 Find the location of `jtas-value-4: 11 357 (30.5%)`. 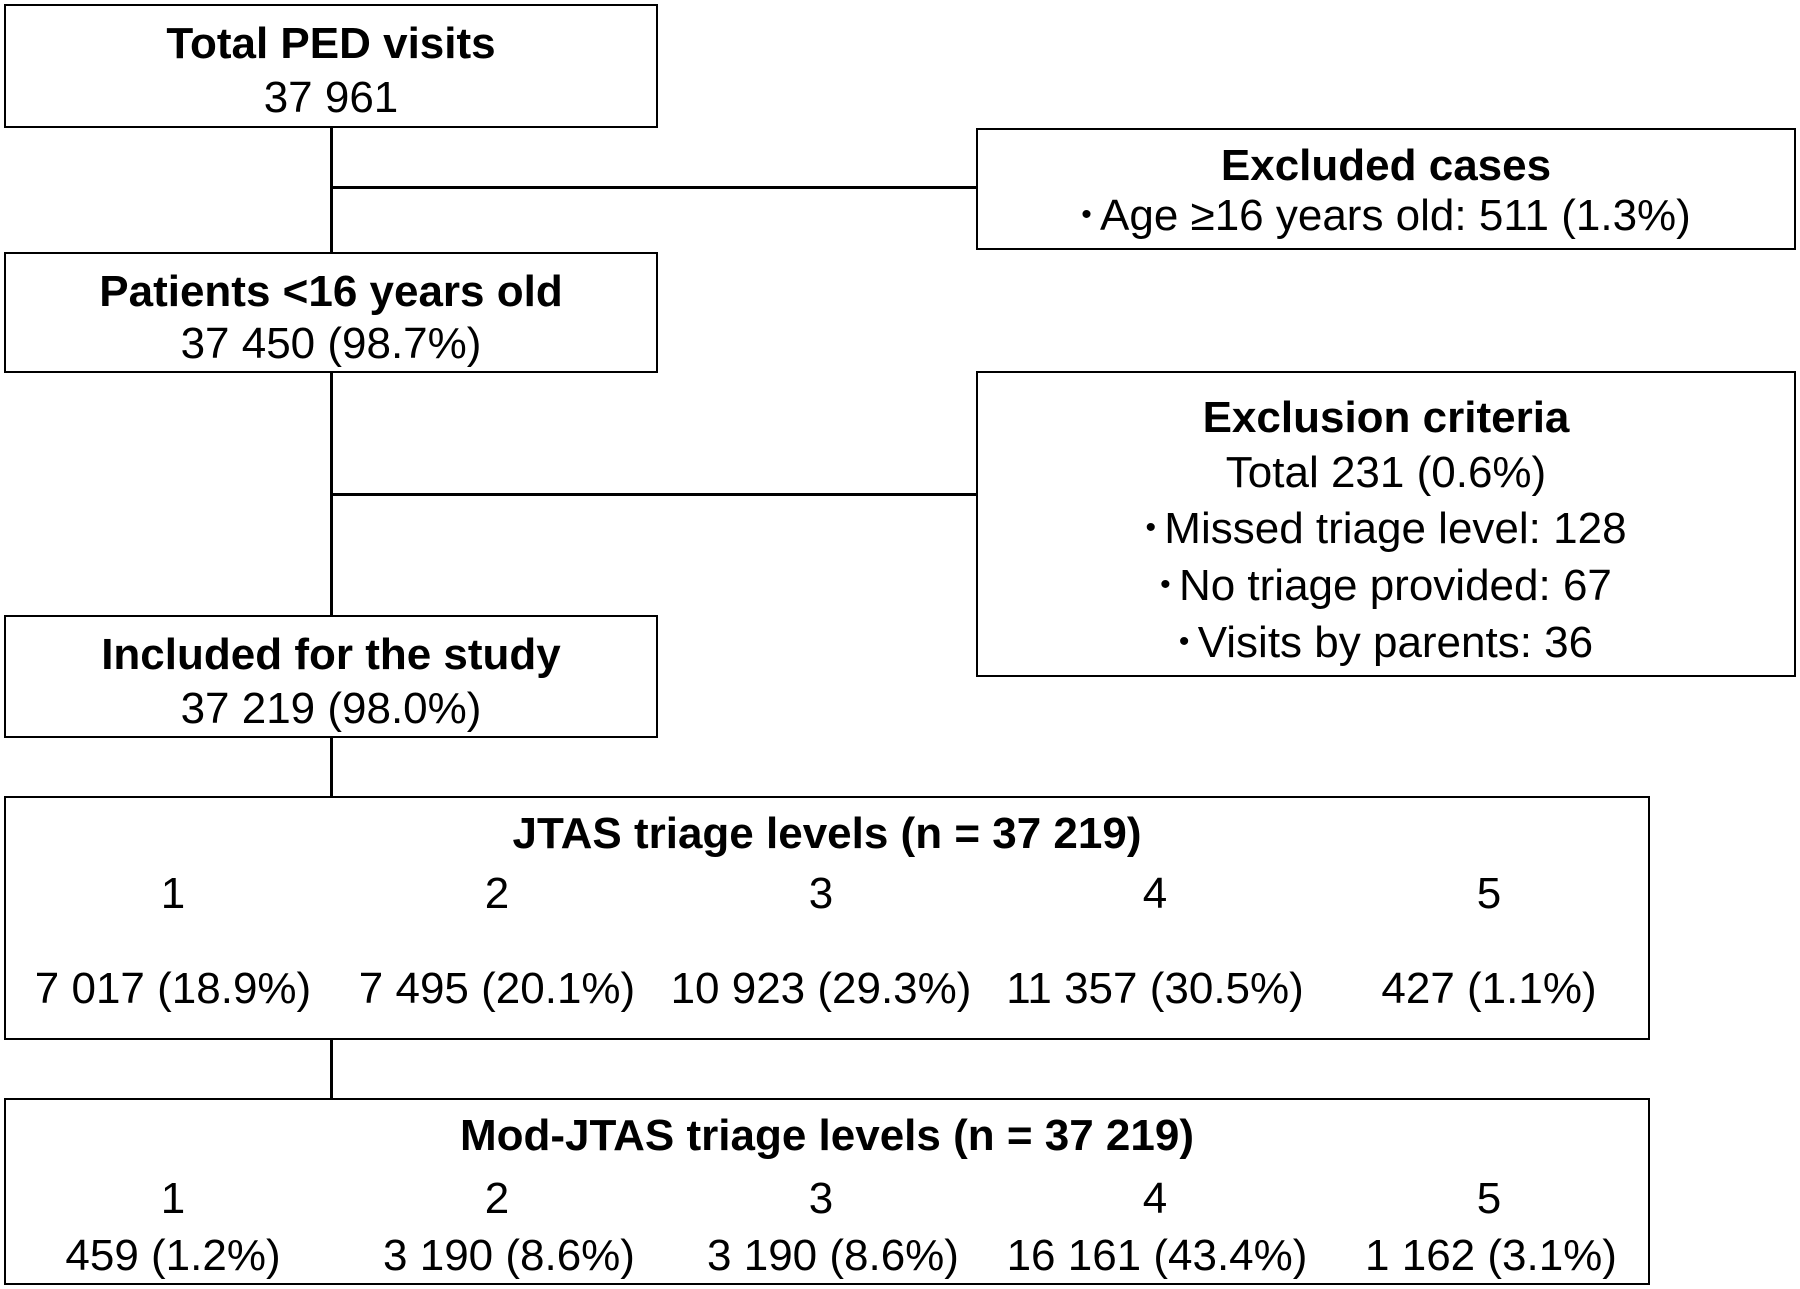

jtas-value-4: 11 357 (30.5%) is located at coordinates (1155, 988).